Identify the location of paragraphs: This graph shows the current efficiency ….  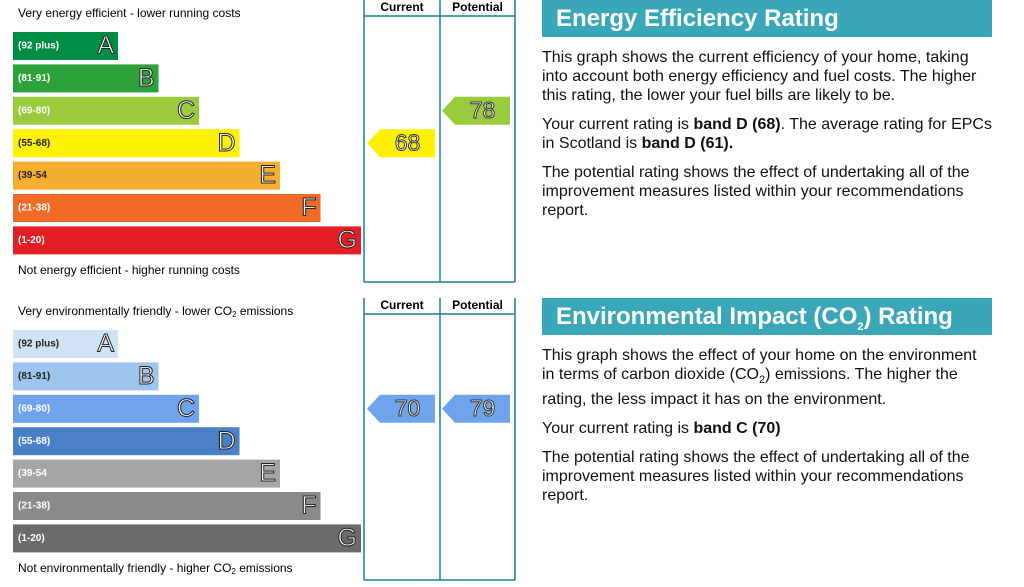
(767, 139).